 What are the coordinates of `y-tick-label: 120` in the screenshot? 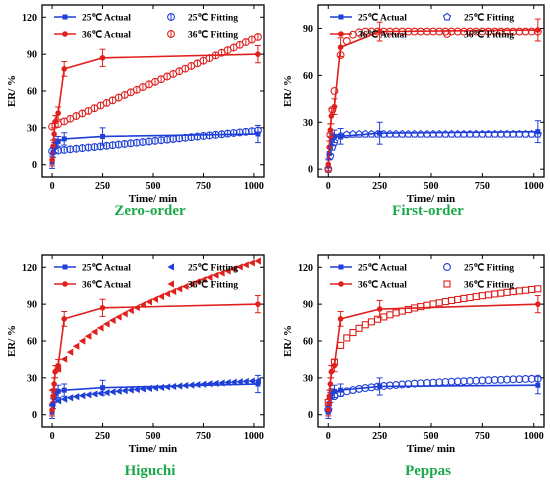 It's located at (29, 18).